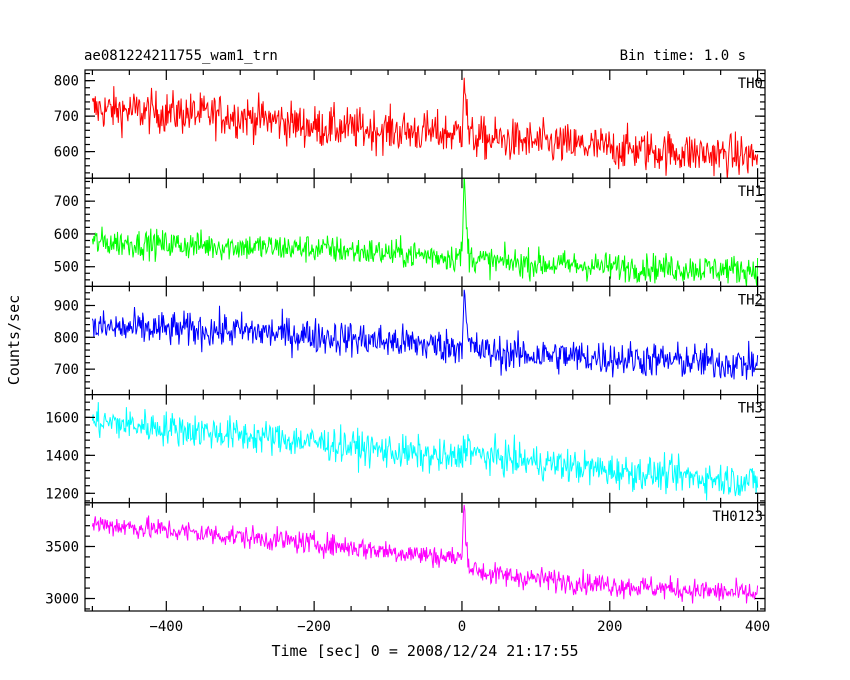  I want to click on legend-label: TH1, so click(750, 192).